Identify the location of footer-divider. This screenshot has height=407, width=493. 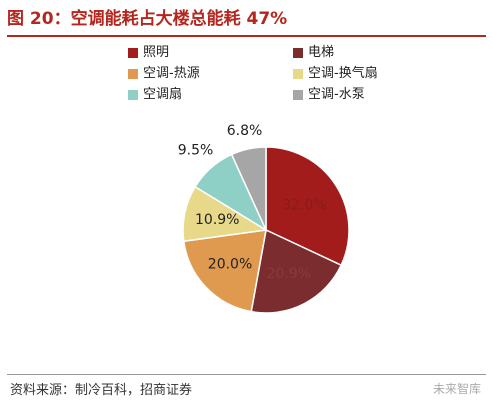
(246, 374).